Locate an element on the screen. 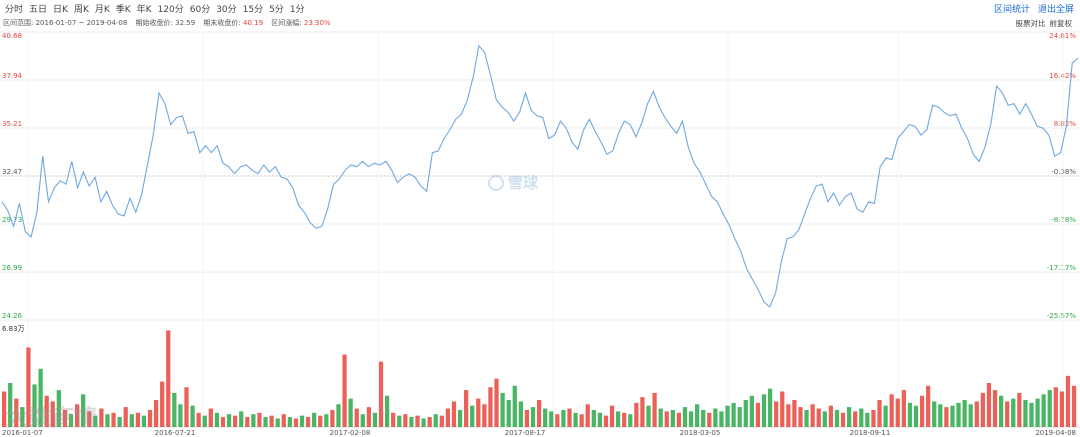 This screenshot has height=437, width=1080. period-tab: 月K is located at coordinates (102, 10).